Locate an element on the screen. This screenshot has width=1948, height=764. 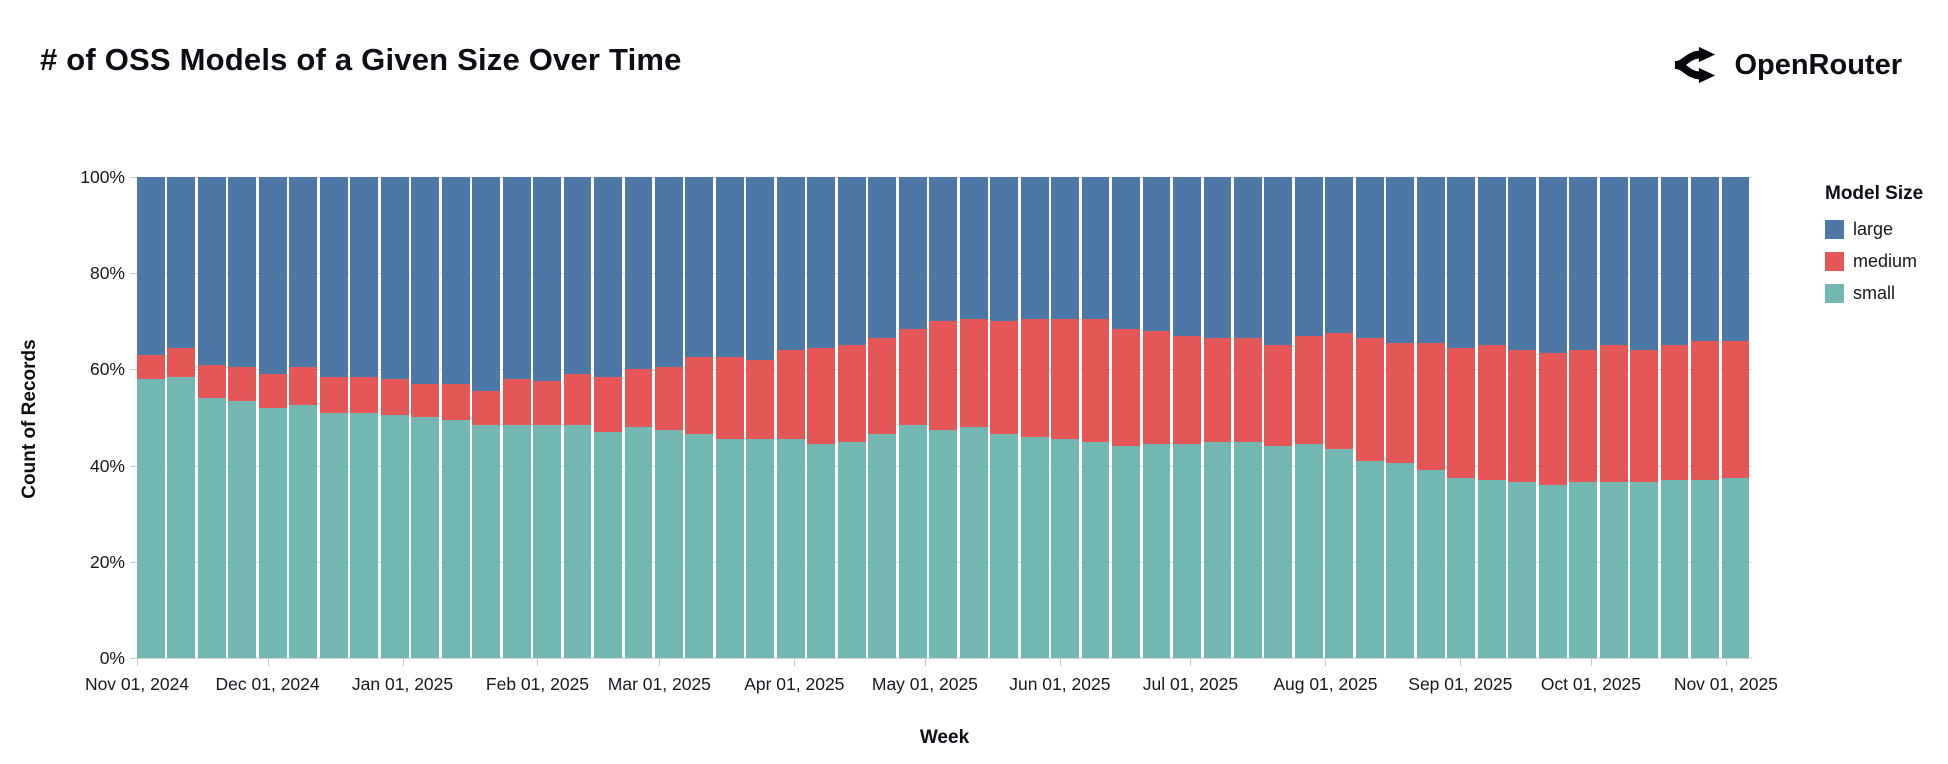
x-axis-line is located at coordinates (944, 658).